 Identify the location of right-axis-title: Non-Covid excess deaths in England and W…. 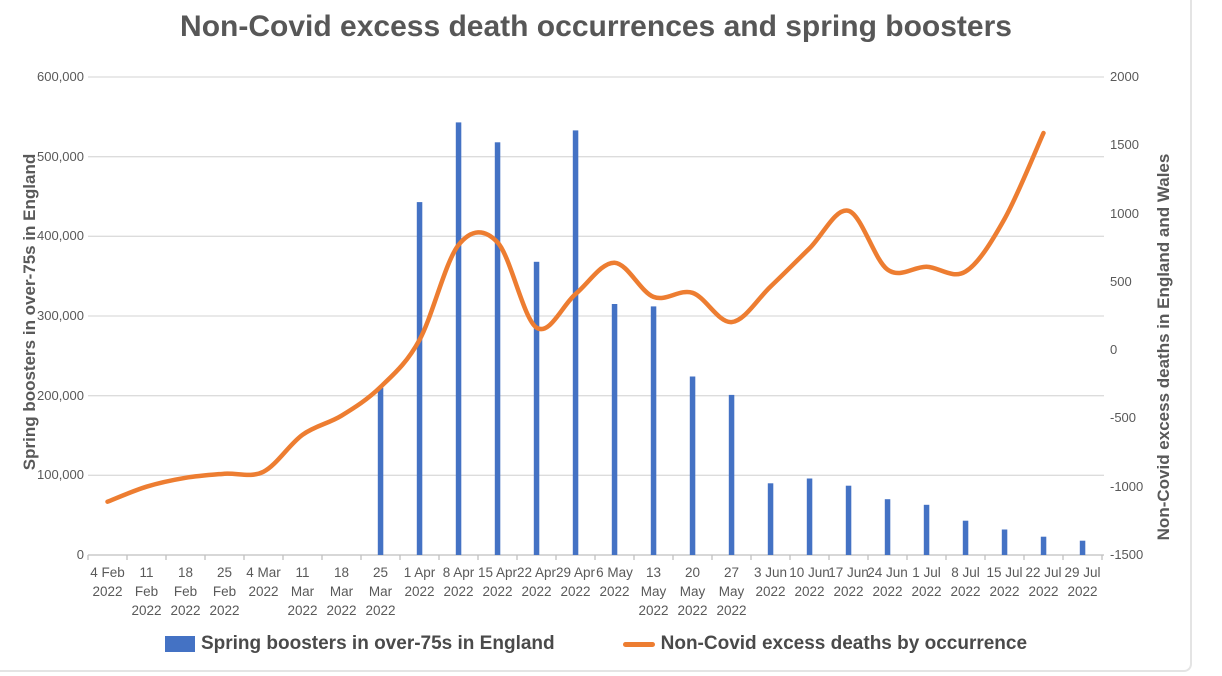
(1163, 347).